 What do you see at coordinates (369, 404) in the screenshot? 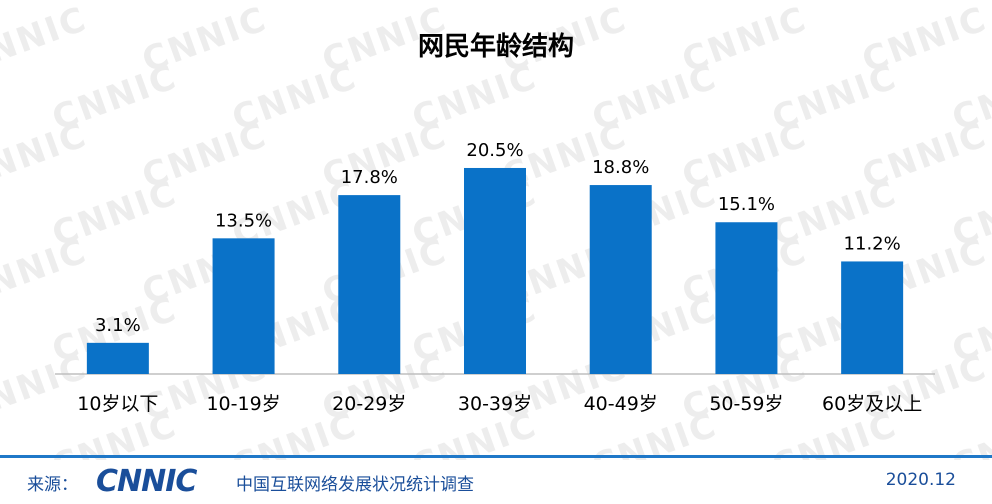
I see `x-tick-label: 20-29岁` at bounding box center [369, 404].